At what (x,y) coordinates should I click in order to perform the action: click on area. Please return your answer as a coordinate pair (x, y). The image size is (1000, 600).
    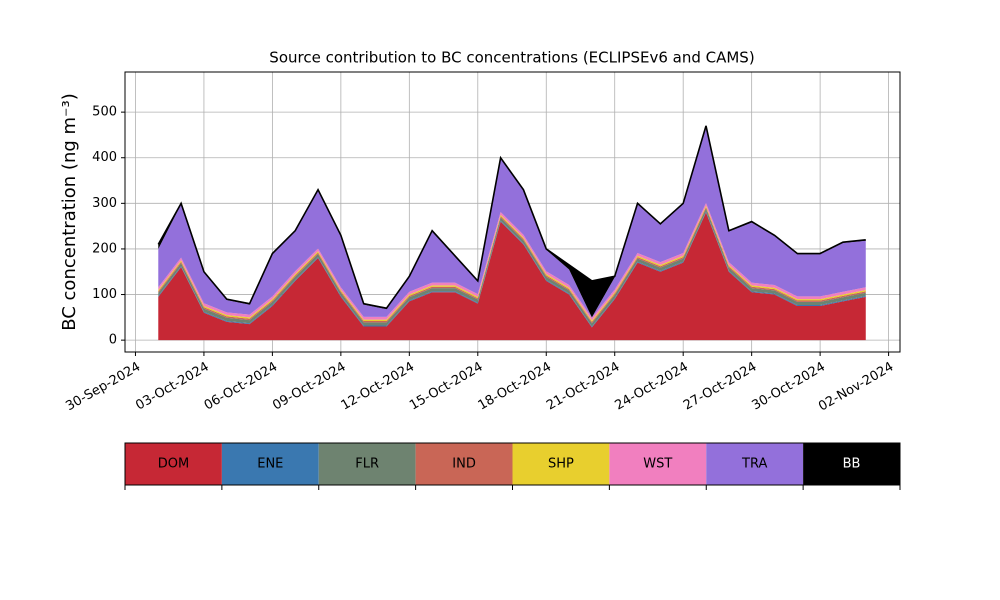
    Looking at the image, I should click on (512, 267).